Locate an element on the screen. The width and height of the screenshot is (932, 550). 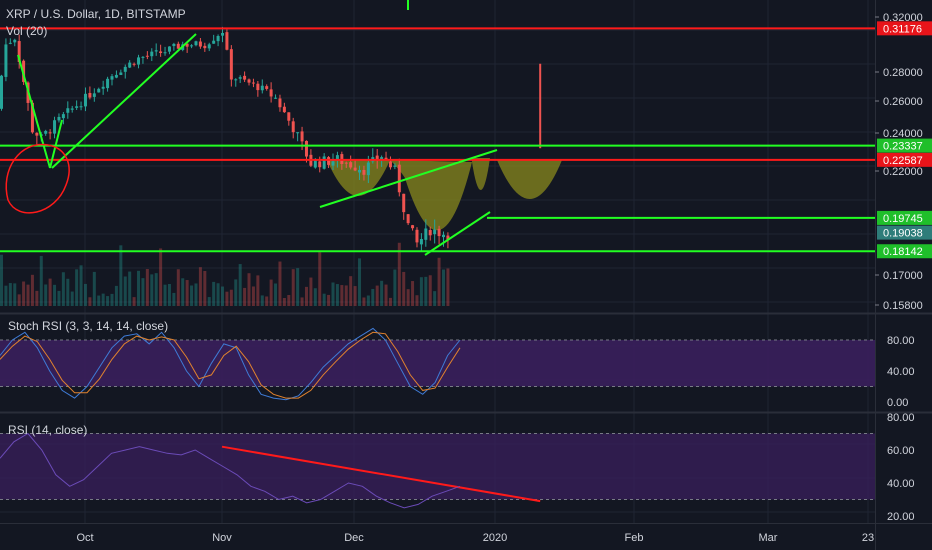
rsi-trendline is located at coordinates (381, 474).